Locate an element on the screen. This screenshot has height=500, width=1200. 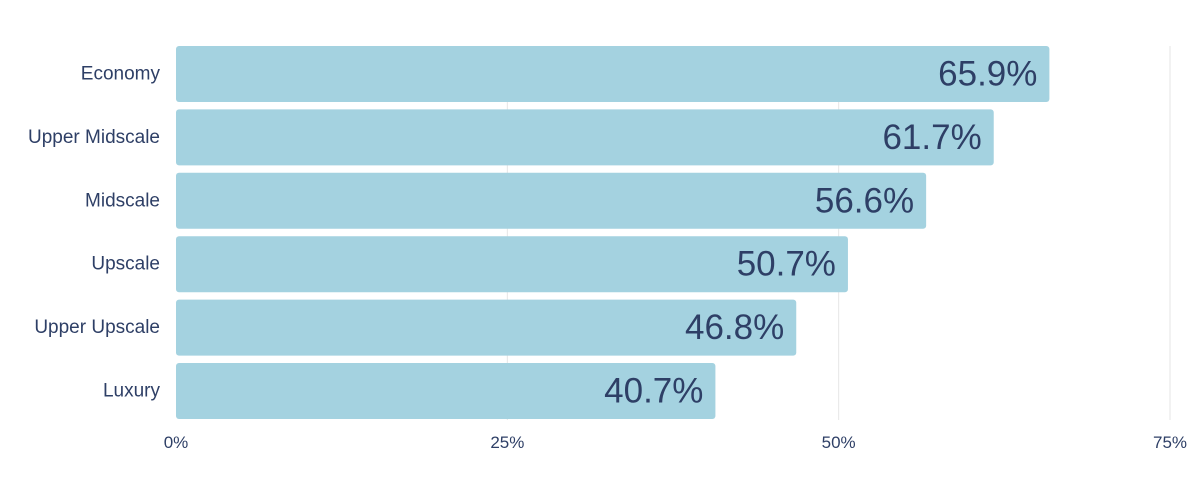
value-label: 65.9% is located at coordinates (987, 74).